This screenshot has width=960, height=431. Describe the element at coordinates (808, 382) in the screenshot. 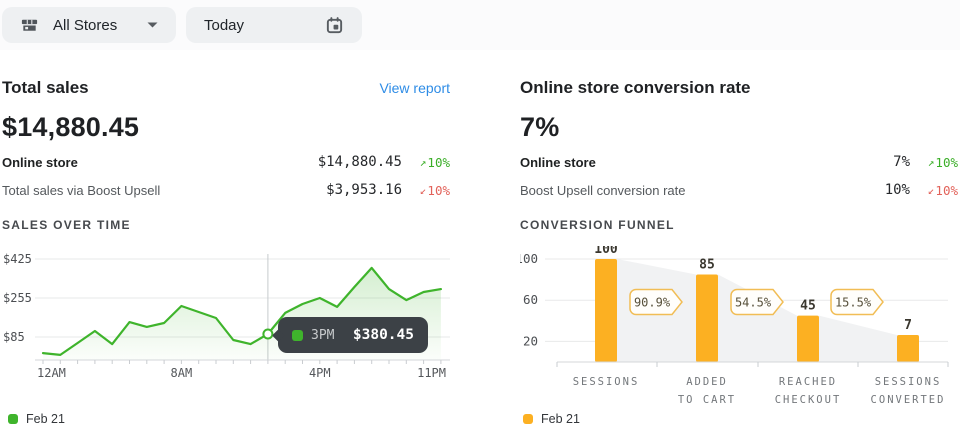

I see `category-label: REACHED` at that location.